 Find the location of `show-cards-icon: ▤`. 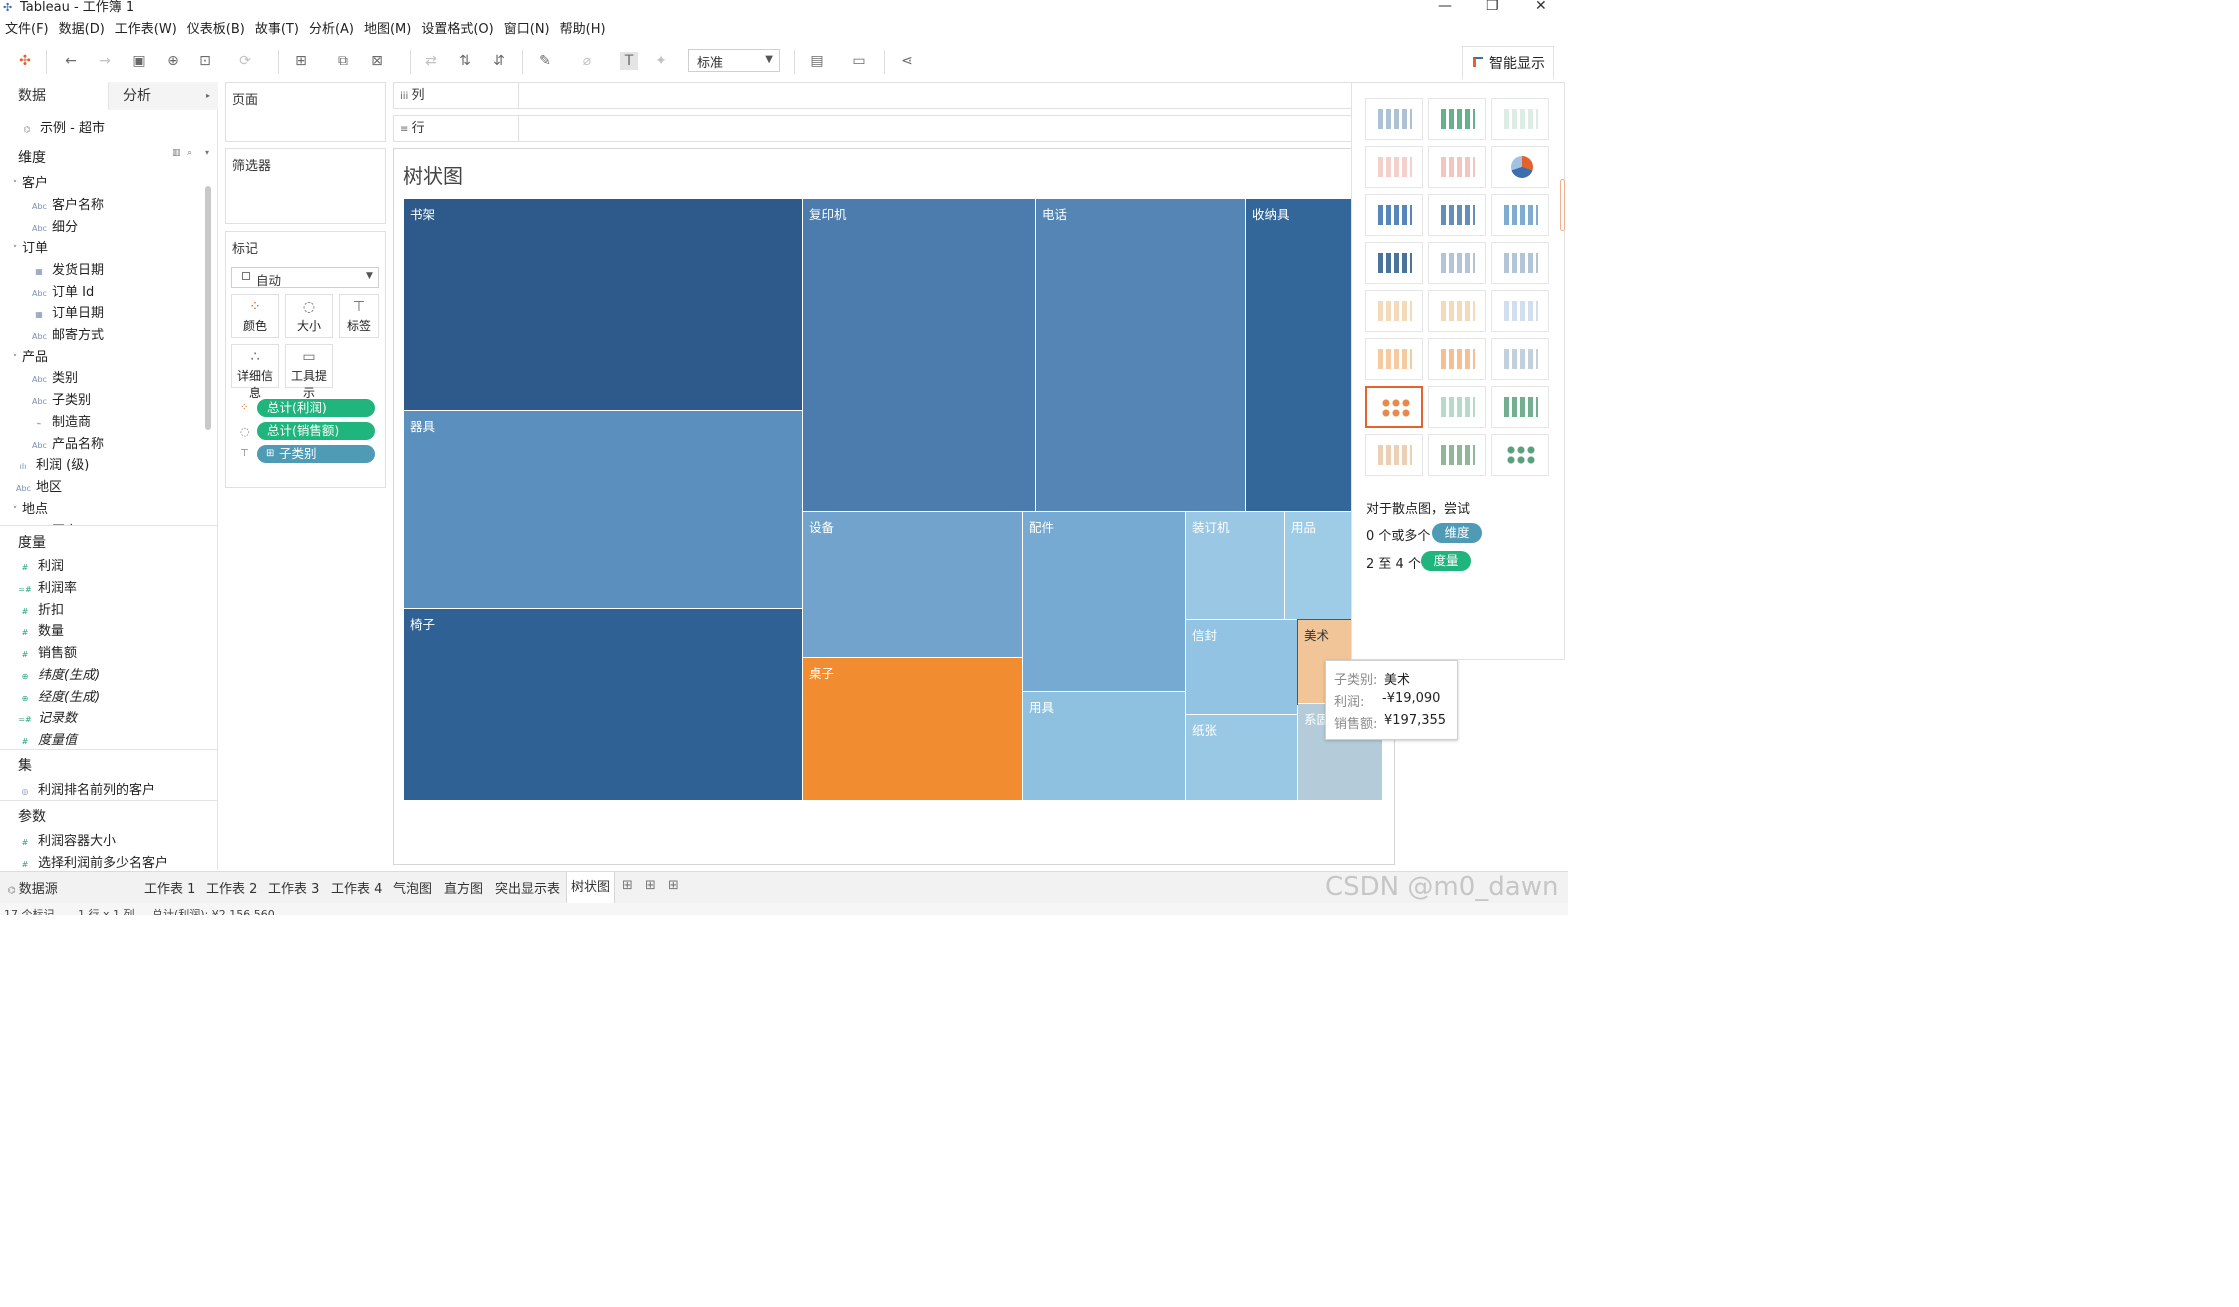

show-cards-icon: ▤ is located at coordinates (817, 61).